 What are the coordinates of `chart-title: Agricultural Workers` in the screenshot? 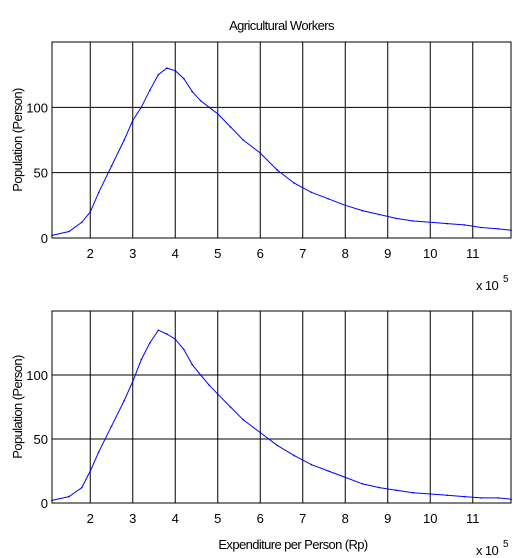 It's located at (282, 25).